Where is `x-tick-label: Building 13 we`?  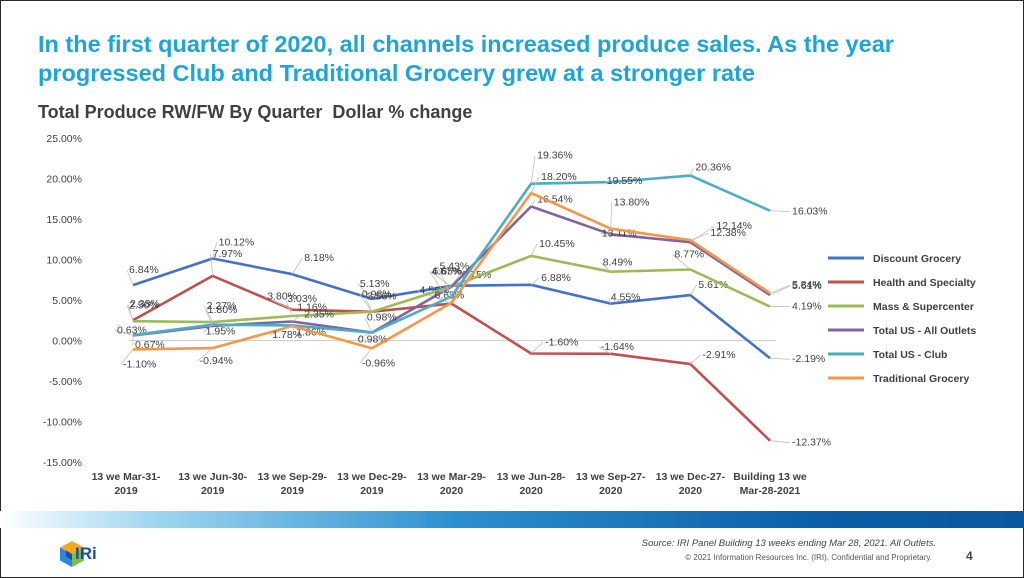 x-tick-label: Building 13 we is located at coordinates (770, 477).